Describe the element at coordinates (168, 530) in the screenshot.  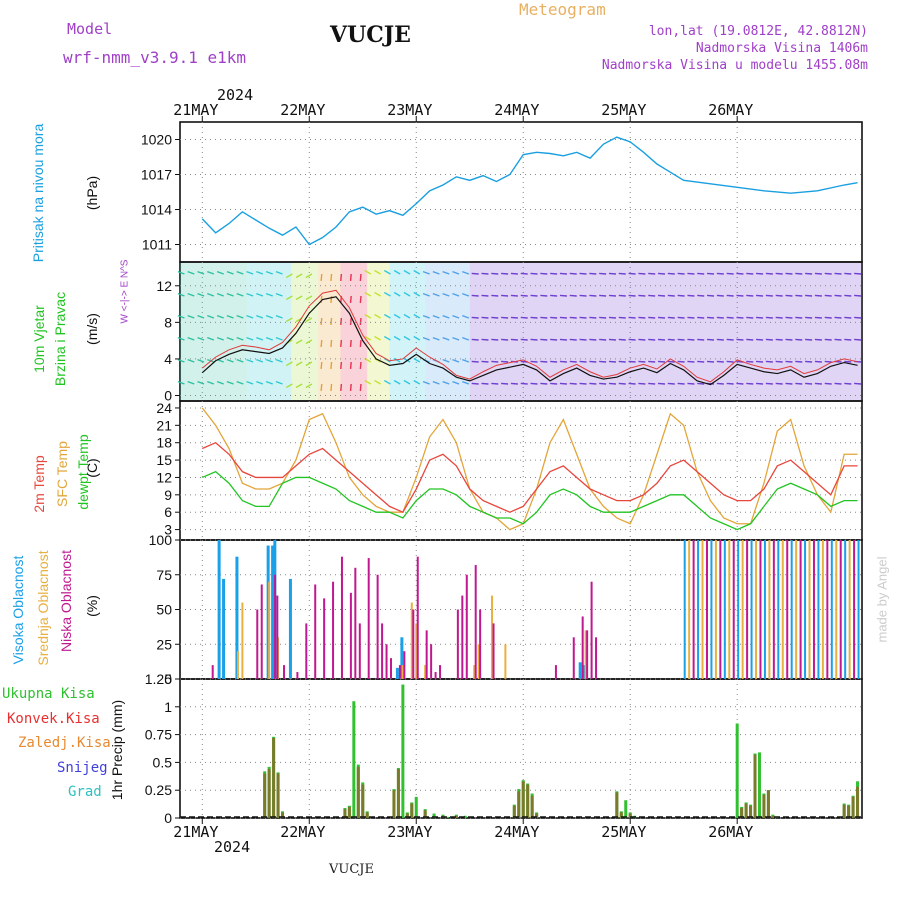
I see `y-tick-label: 3` at that location.